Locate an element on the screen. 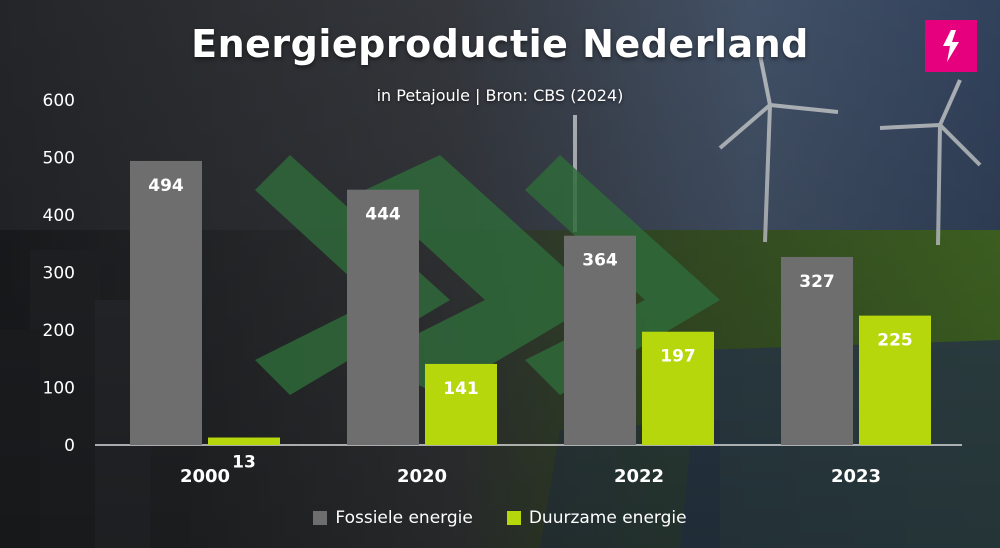  lightning-bolt-icon is located at coordinates (951, 46).